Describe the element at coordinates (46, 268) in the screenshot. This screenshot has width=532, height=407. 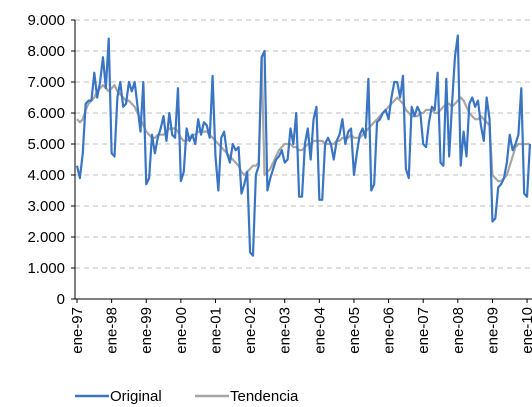
I see `y-tick-label: 1.000` at that location.